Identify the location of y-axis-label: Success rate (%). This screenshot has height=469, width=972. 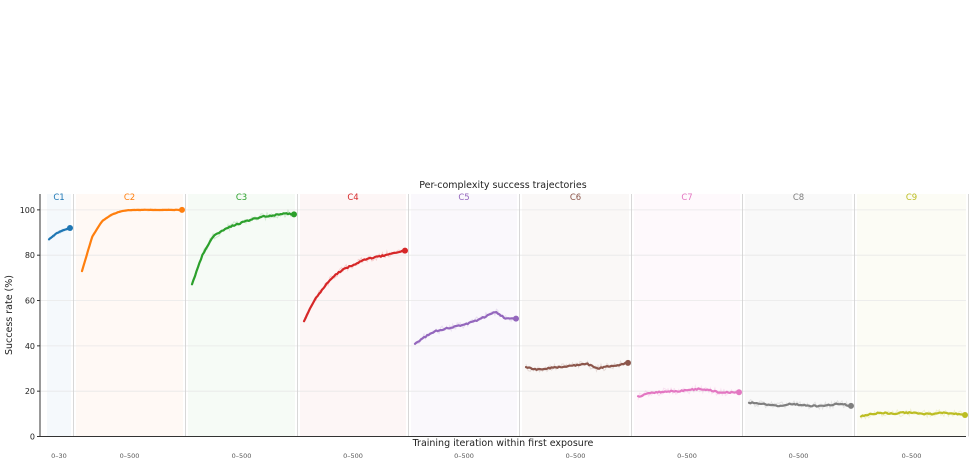
(9, 315).